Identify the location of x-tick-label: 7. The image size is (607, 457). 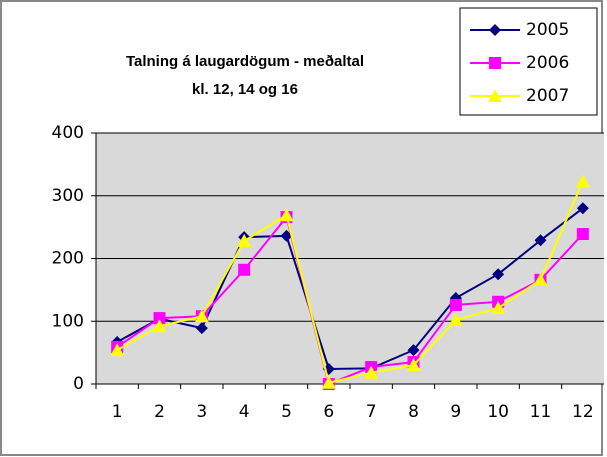
(371, 412).